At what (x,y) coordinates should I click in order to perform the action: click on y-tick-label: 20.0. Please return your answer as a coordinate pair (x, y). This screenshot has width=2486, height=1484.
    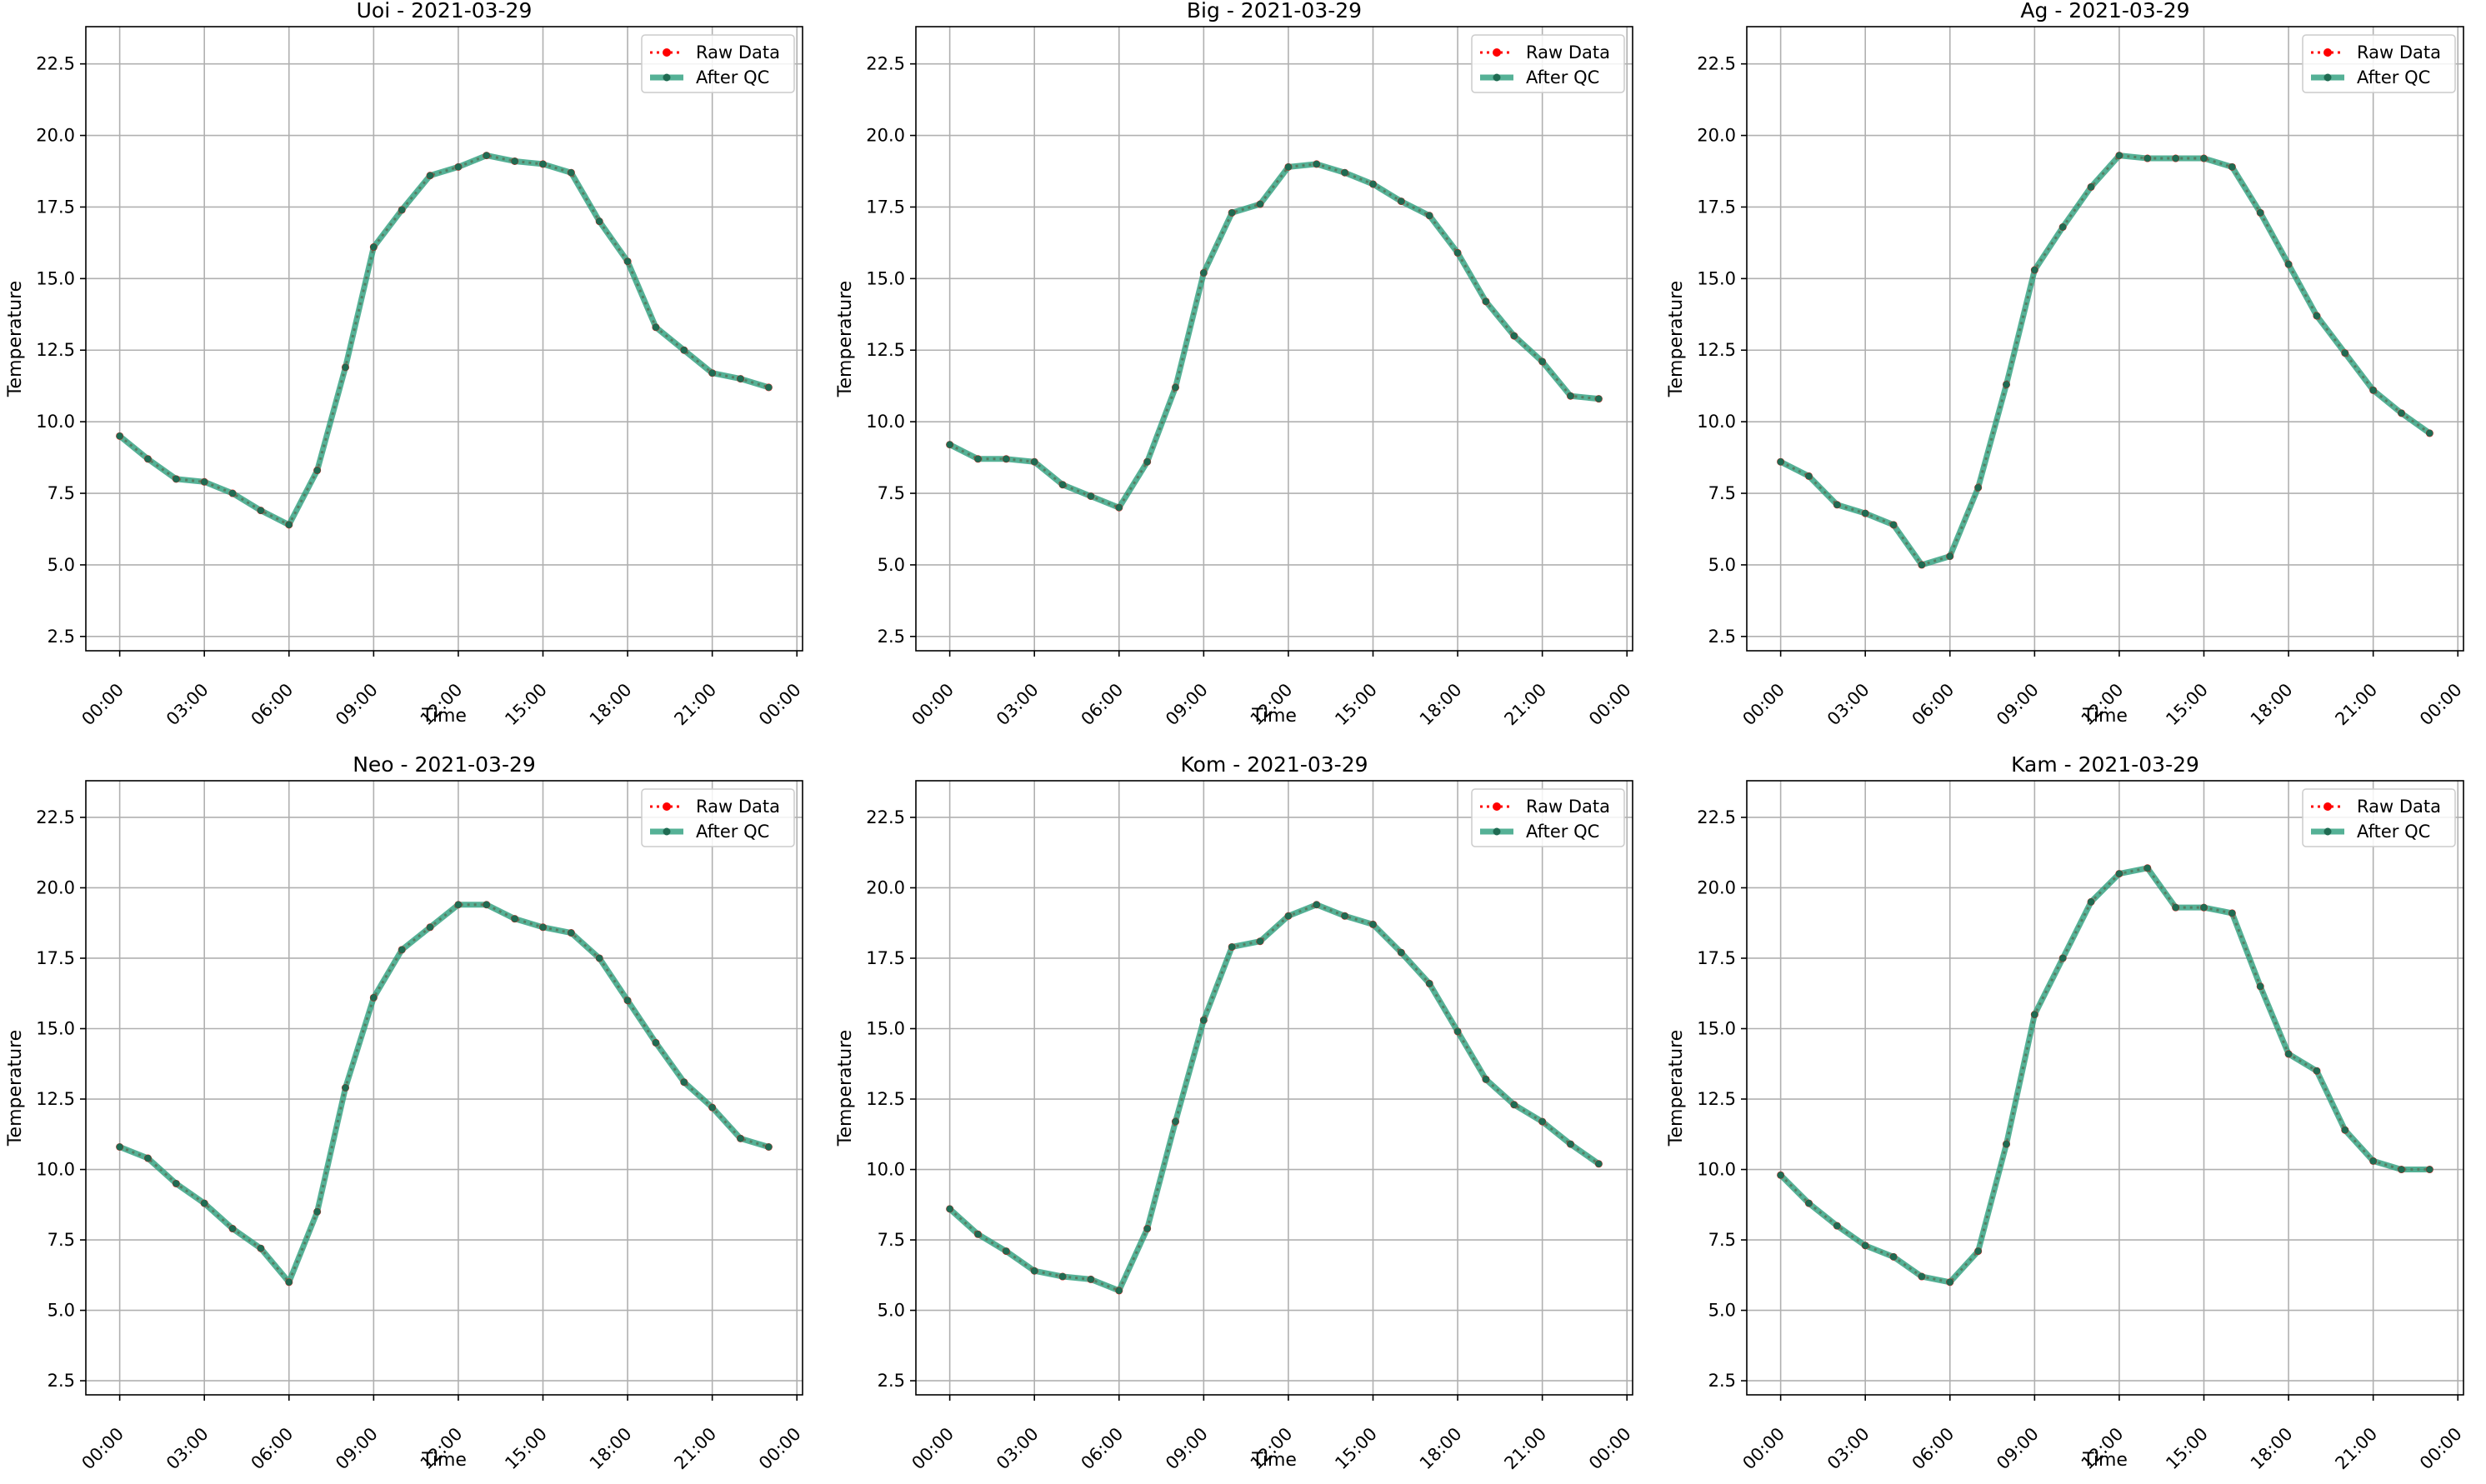
    Looking at the image, I should click on (55, 887).